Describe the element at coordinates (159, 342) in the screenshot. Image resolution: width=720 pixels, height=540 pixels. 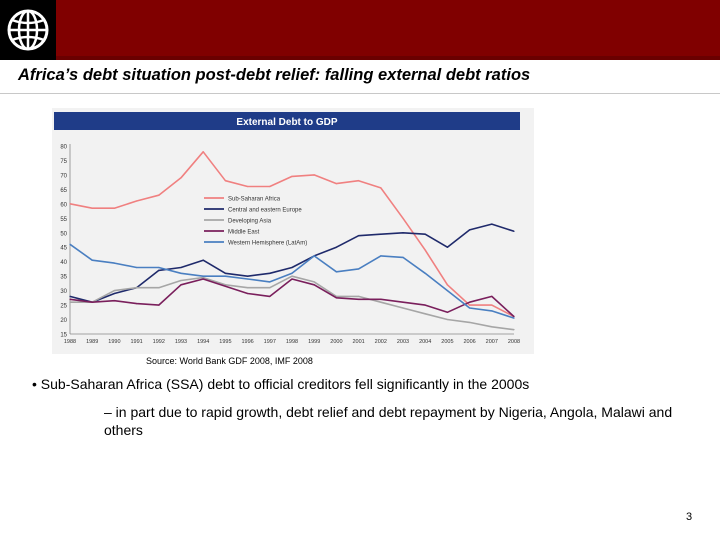
I see `x-tick-label: 1992` at that location.